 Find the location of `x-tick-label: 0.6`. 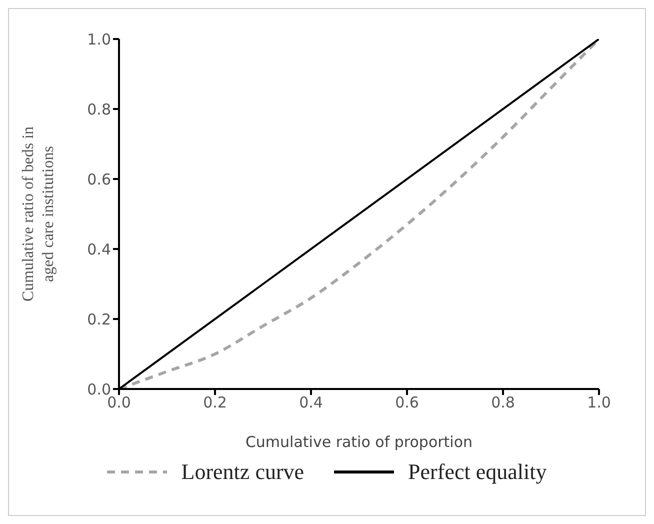

x-tick-label: 0.6 is located at coordinates (407, 403).